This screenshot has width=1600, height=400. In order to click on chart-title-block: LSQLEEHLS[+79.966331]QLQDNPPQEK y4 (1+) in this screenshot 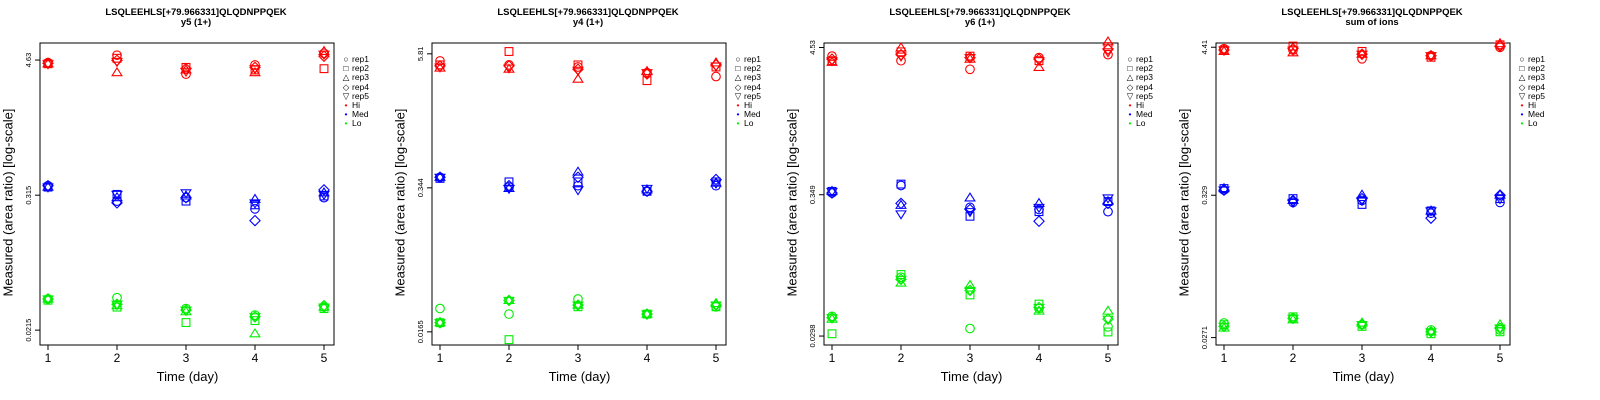, I will do `click(588, 17)`.